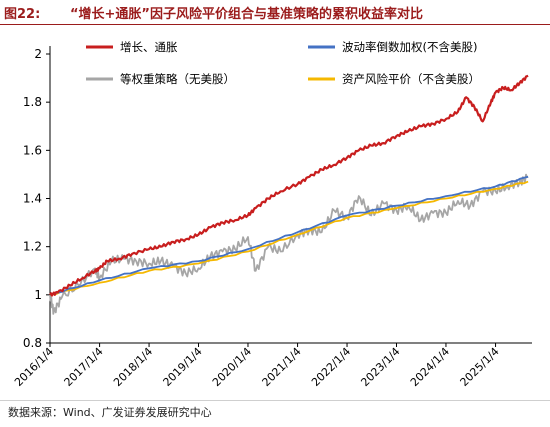 The image size is (550, 427). I want to click on y-tick-label: 1.2, so click(32, 247).